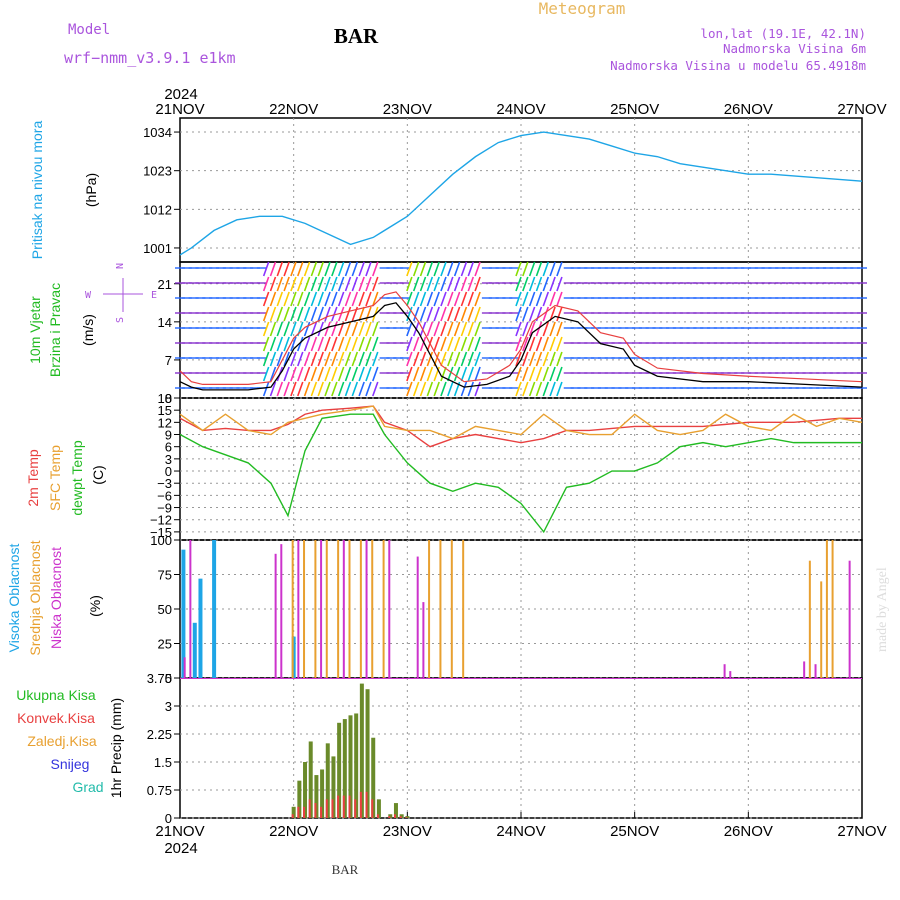  What do you see at coordinates (116, 748) in the screenshot?
I see `precip-unit: 1hr Precip (mm)` at bounding box center [116, 748].